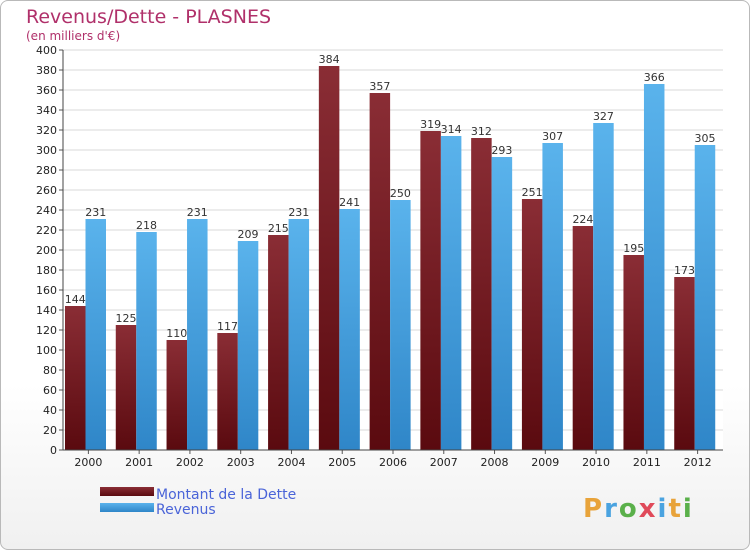 The height and width of the screenshot is (550, 750). What do you see at coordinates (532, 192) in the screenshot?
I see `label-dette-2009: 251` at bounding box center [532, 192].